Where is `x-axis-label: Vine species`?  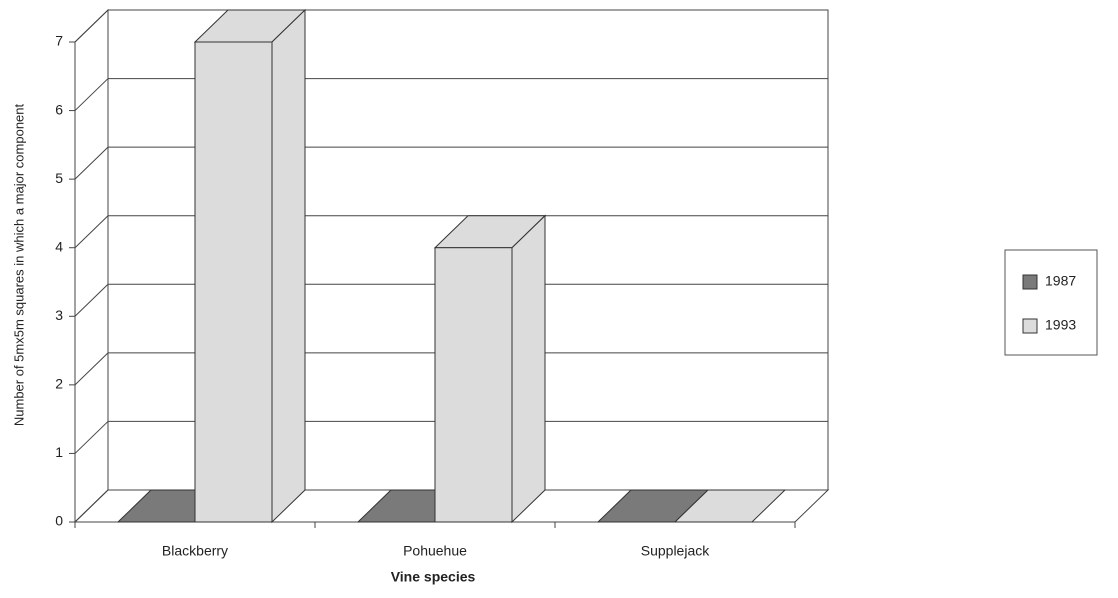 x-axis-label: Vine species is located at coordinates (433, 577).